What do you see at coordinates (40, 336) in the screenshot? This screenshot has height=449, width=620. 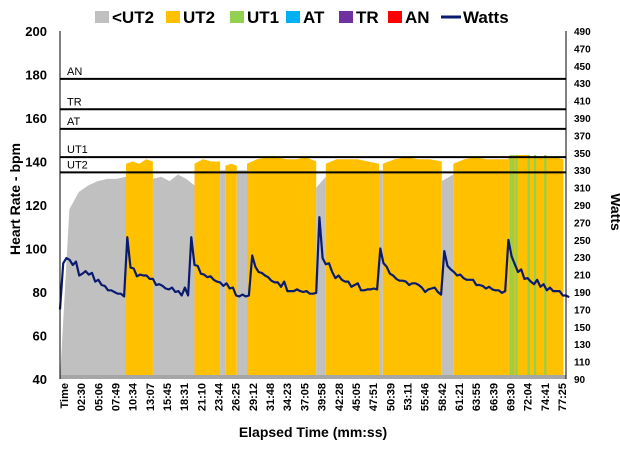 I see `y-tick-label: 60` at bounding box center [40, 336].